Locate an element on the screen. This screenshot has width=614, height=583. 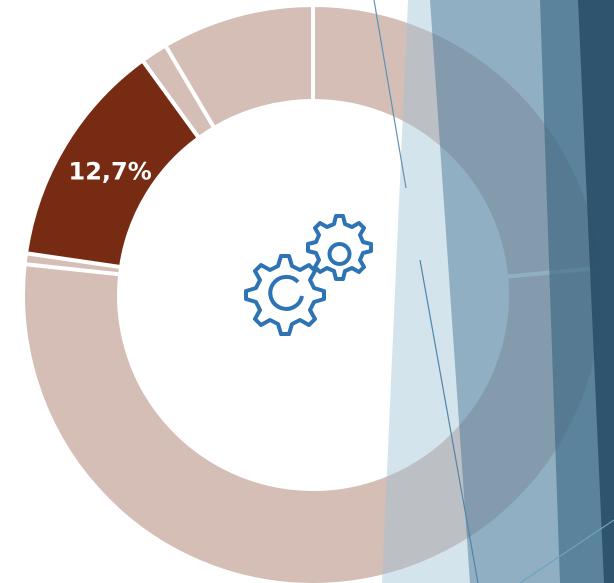
gear-icon is located at coordinates (308, 275).